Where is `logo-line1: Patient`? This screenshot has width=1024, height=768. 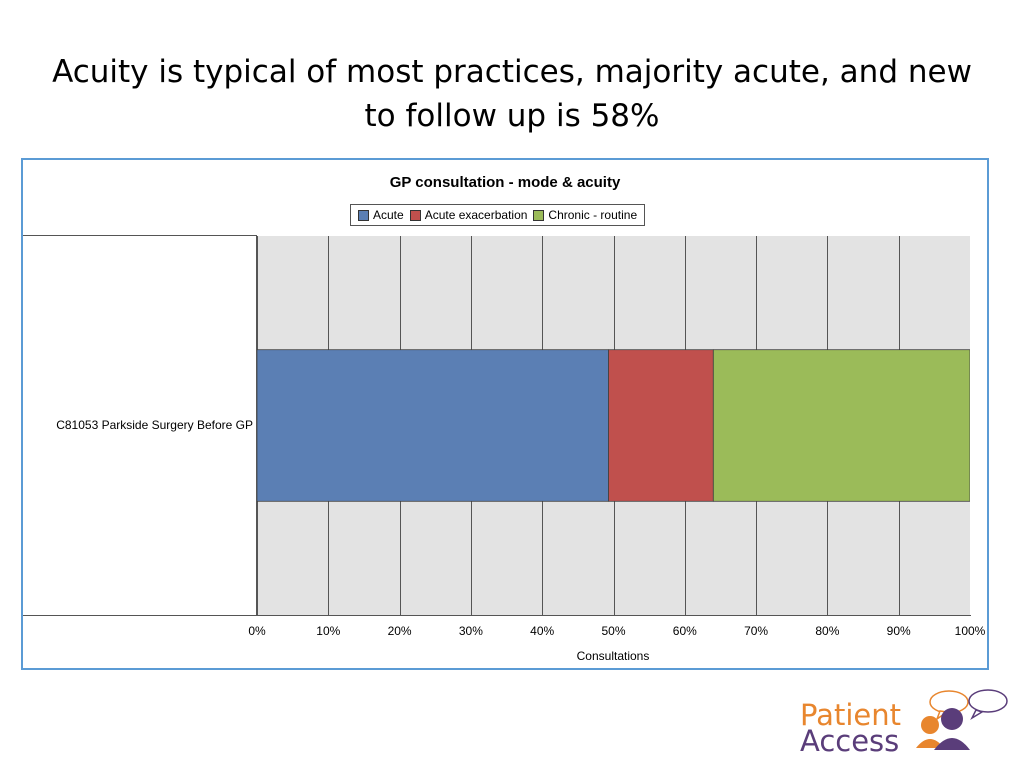 logo-line1: Patient is located at coordinates (850, 715).